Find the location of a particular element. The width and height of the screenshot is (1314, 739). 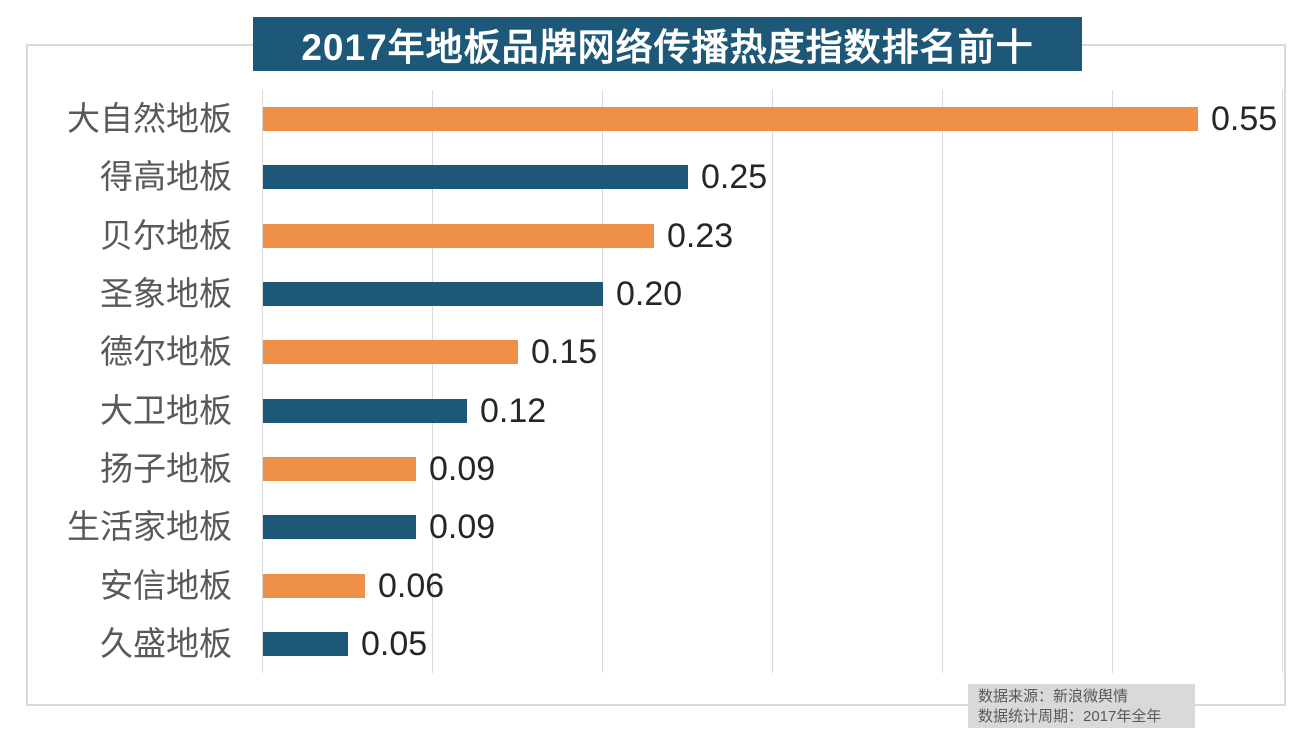

source-note: 数据来源：新浪微舆情 数据统计周期：2017年全年 is located at coordinates (1081, 706).